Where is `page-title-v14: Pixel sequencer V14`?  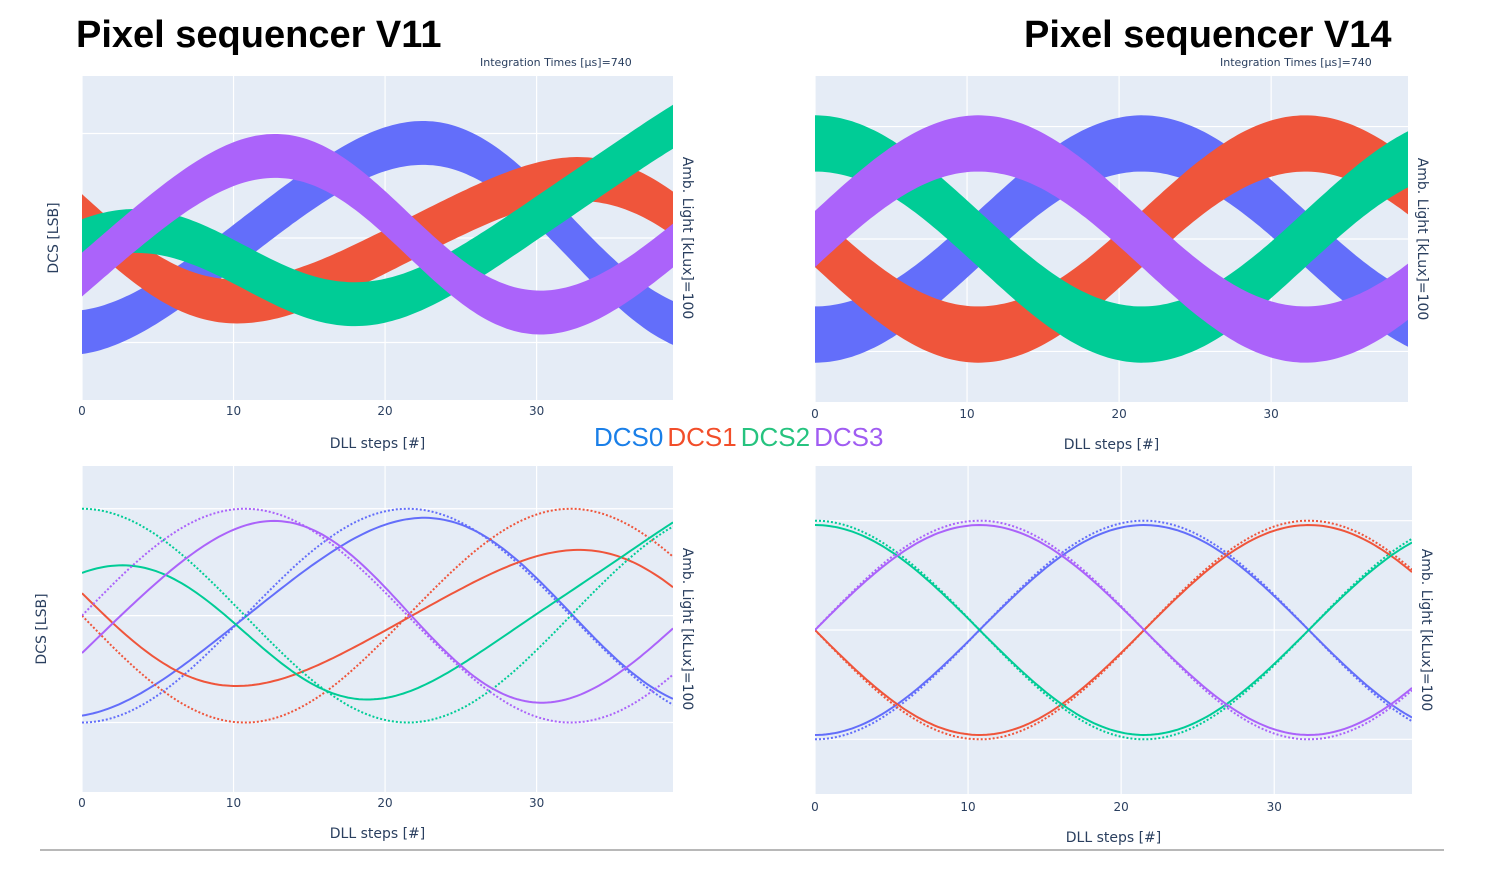 page-title-v14: Pixel sequencer V14 is located at coordinates (1208, 35).